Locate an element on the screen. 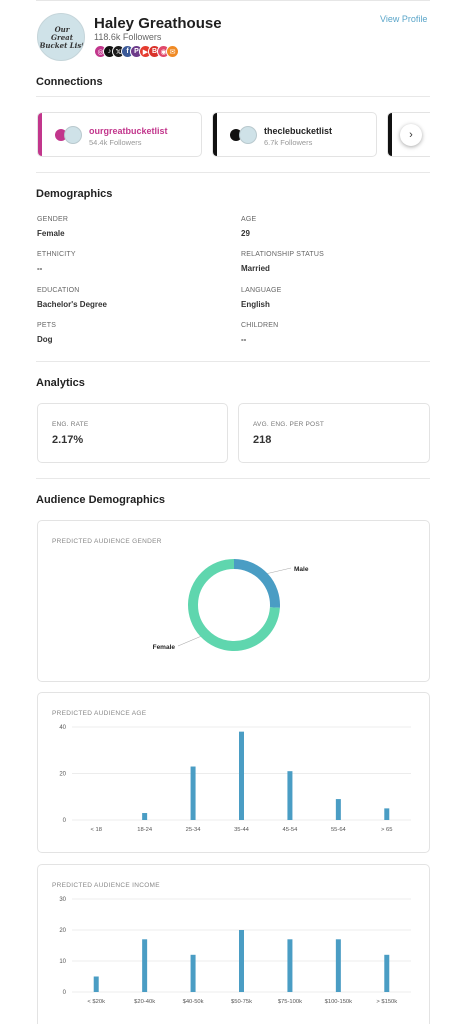 This screenshot has height=1024, width=462. avatar-line-3: Bucket List is located at coordinates (62, 45).